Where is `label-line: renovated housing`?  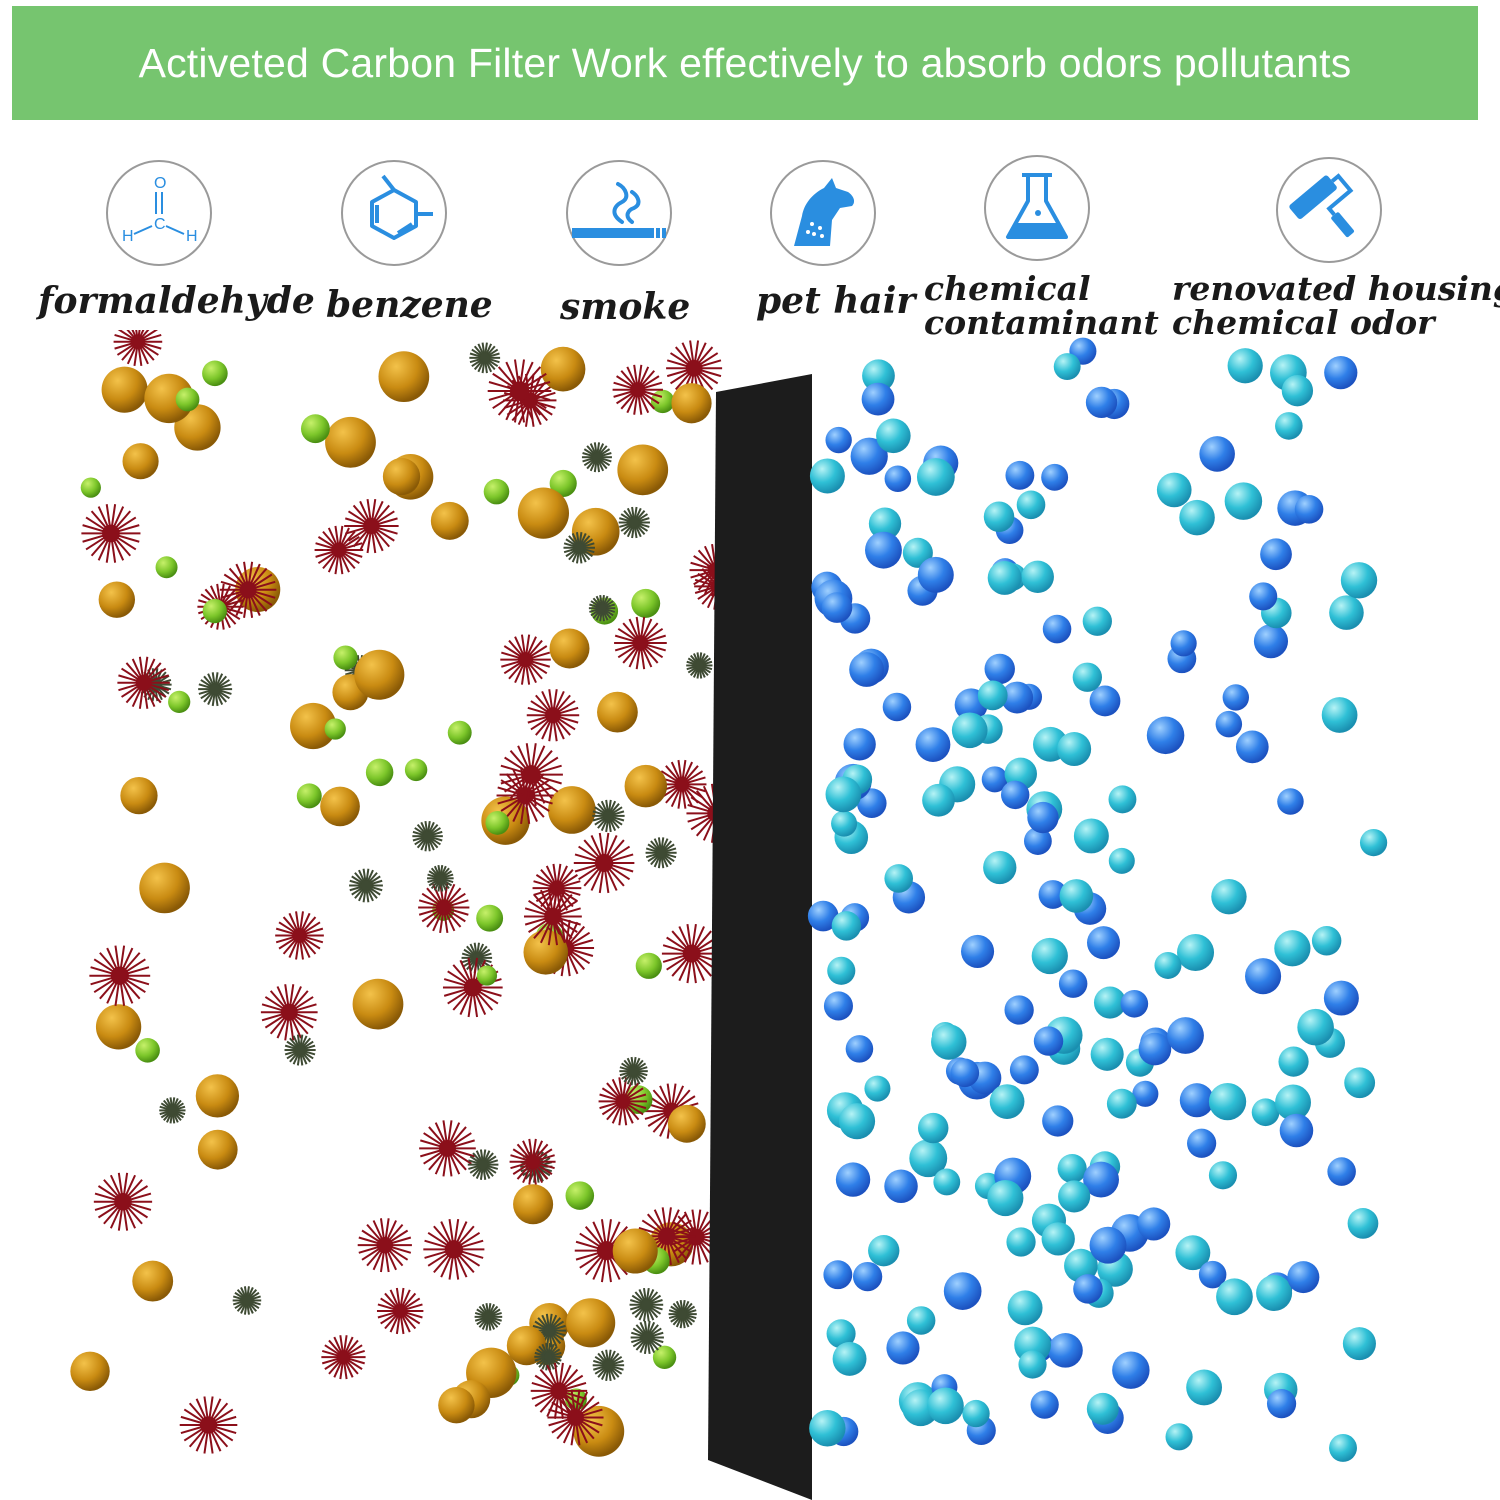 label-line: renovated housing is located at coordinates (1336, 288).